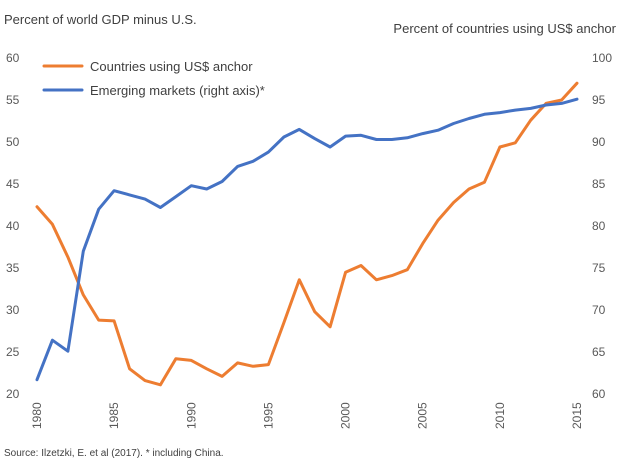 The width and height of the screenshot is (621, 465). I want to click on right-y-tick-label: 90, so click(599, 142).